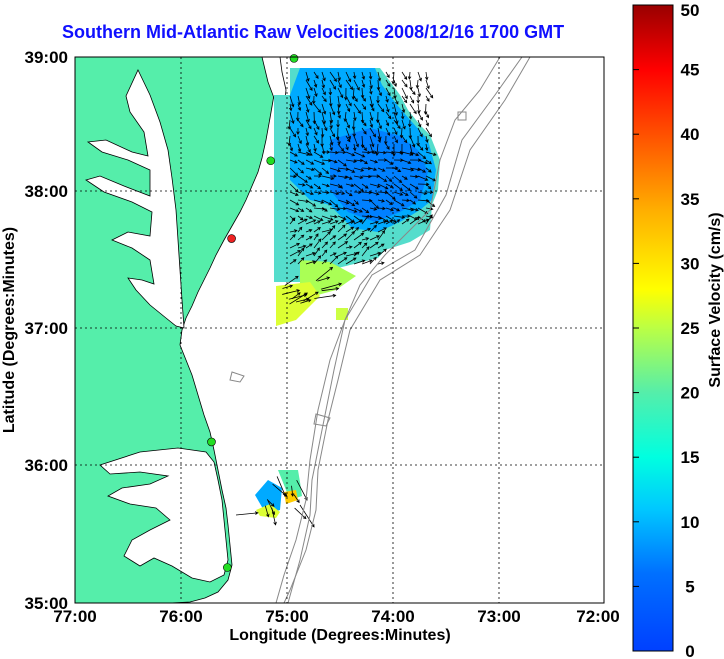 Image resolution: width=724 pixels, height=659 pixels. I want to click on station-5-marker, so click(227, 567).